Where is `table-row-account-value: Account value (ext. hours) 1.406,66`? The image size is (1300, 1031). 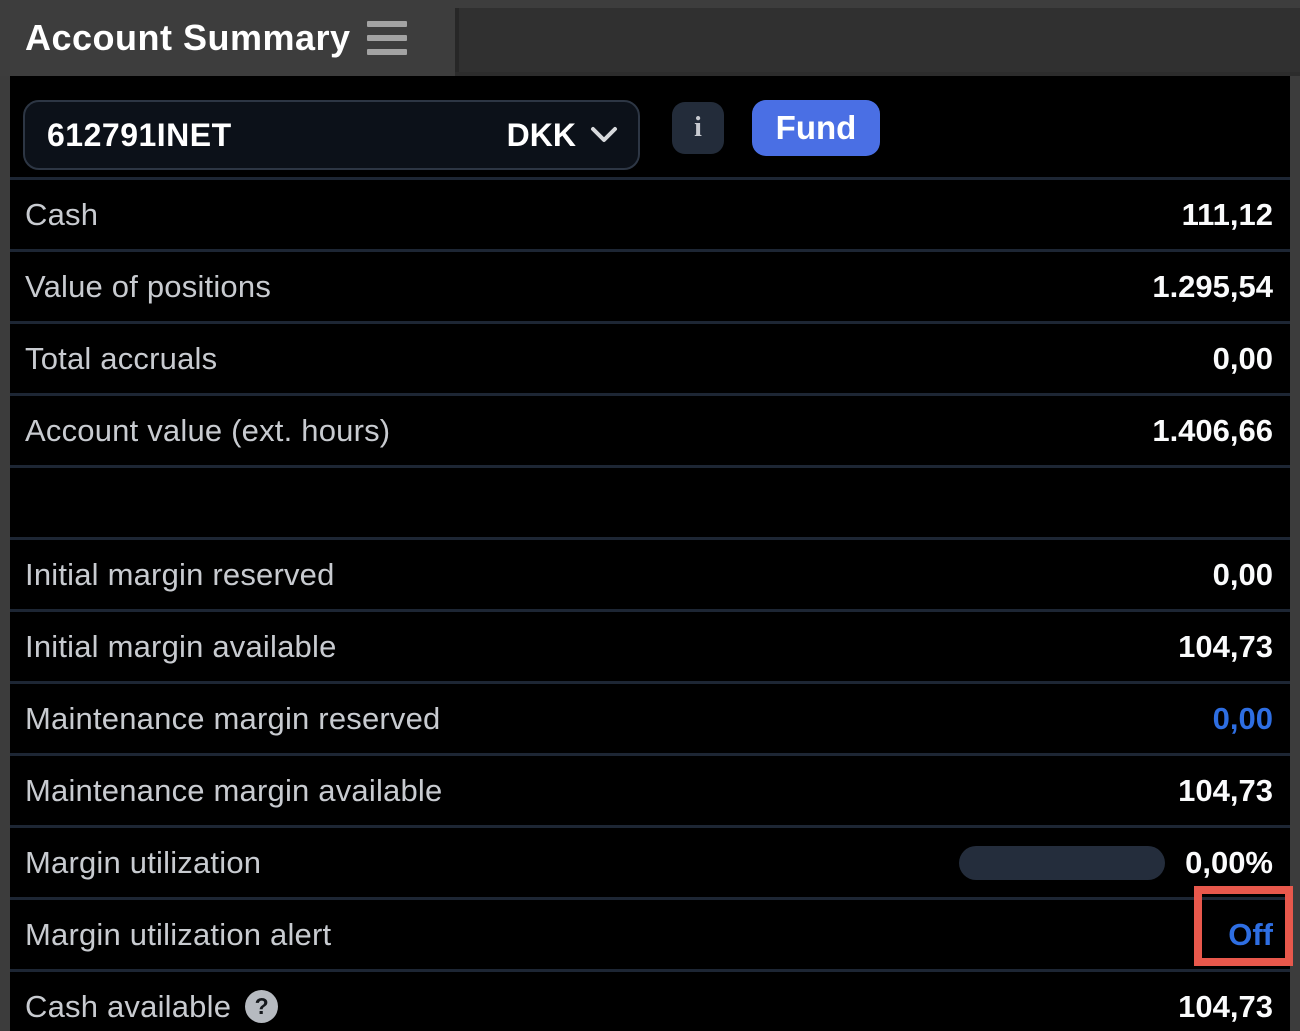 table-row-account-value: Account value (ext. hours) 1.406,66 is located at coordinates (650, 429).